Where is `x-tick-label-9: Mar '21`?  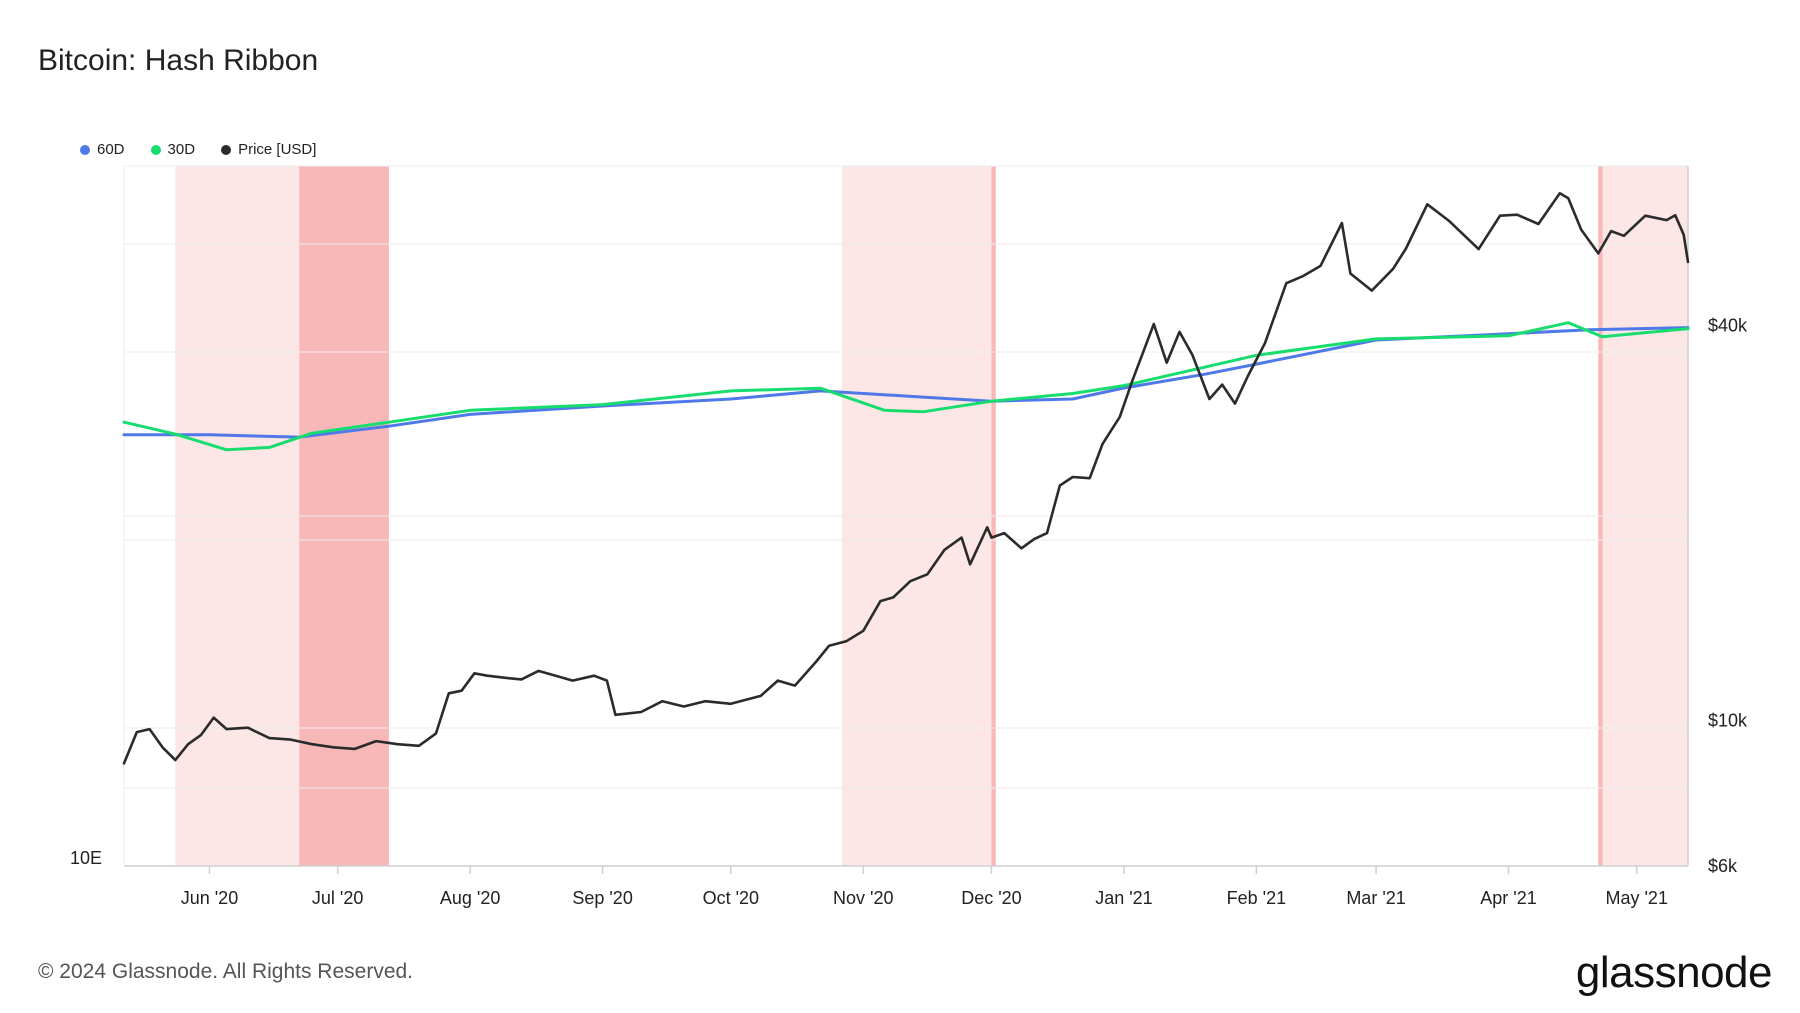
x-tick-label-9: Mar '21 is located at coordinates (1375, 898).